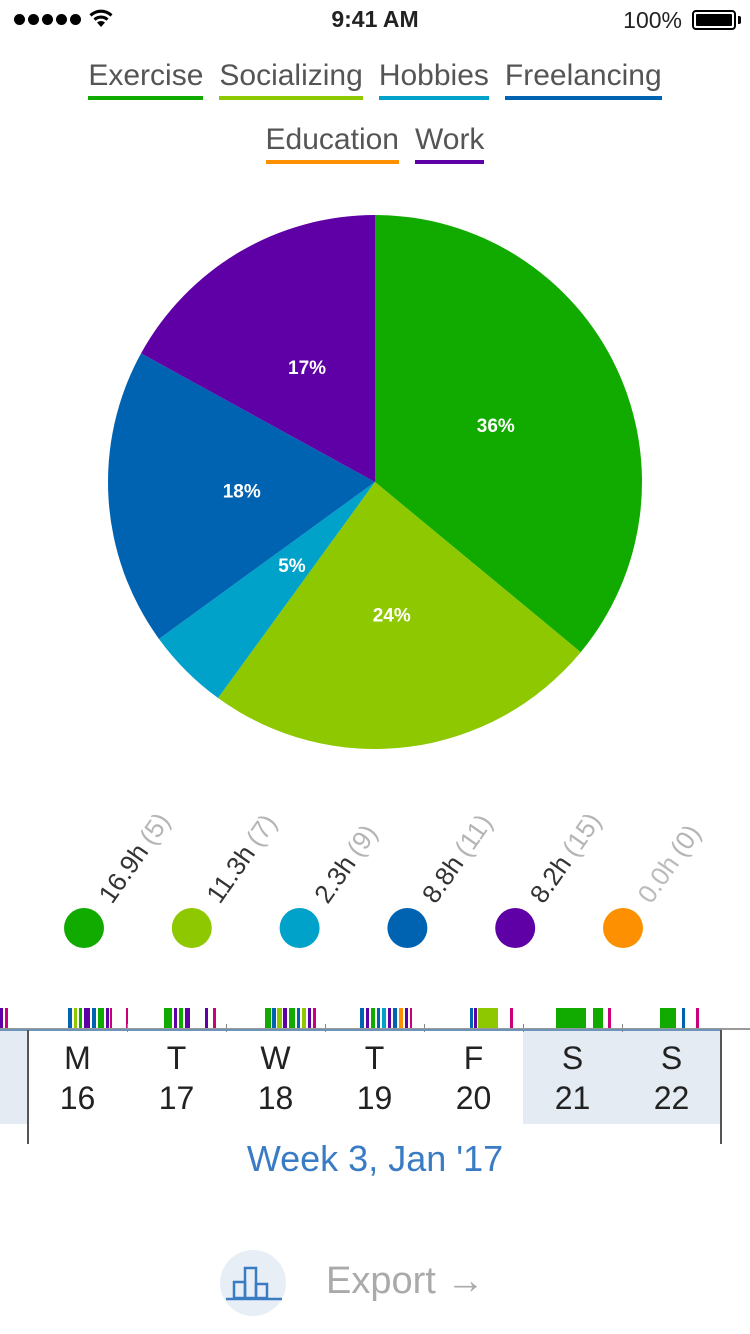 This screenshot has height=1334, width=750. I want to click on hours-label: 0.0h, so click(658, 879).